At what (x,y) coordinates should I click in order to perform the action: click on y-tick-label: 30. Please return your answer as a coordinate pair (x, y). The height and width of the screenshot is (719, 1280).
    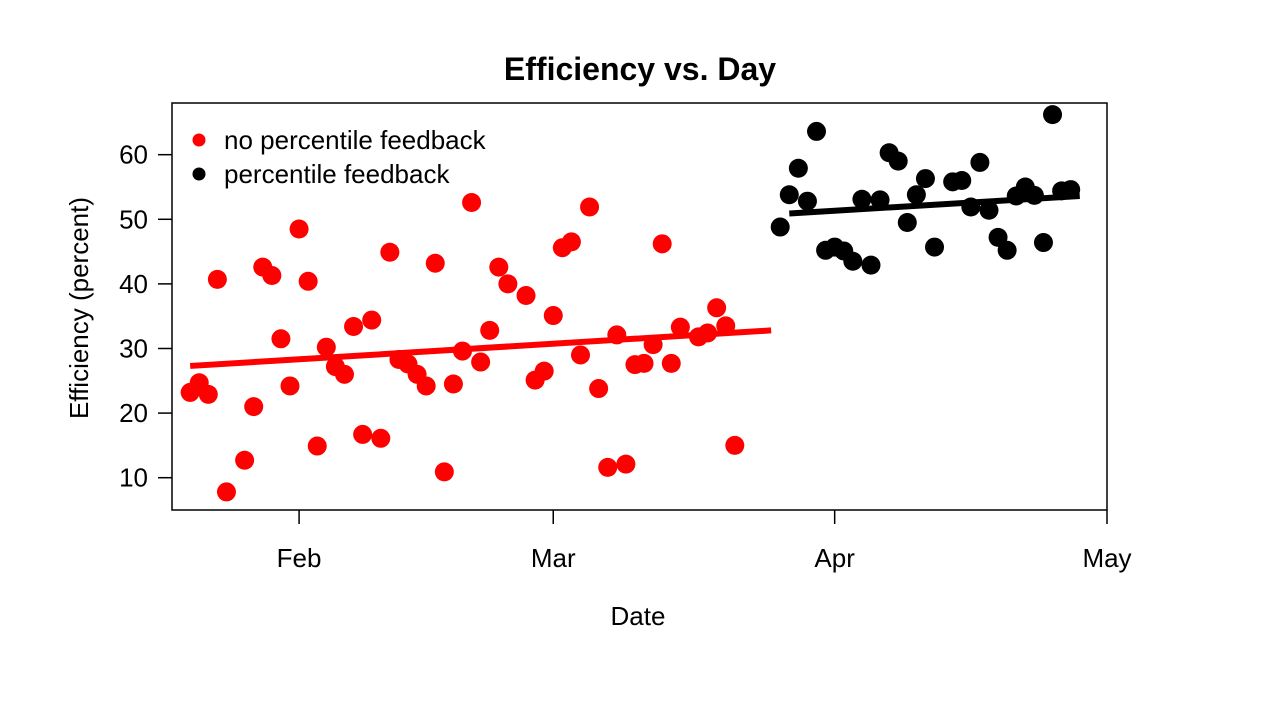
    Looking at the image, I should click on (133, 348).